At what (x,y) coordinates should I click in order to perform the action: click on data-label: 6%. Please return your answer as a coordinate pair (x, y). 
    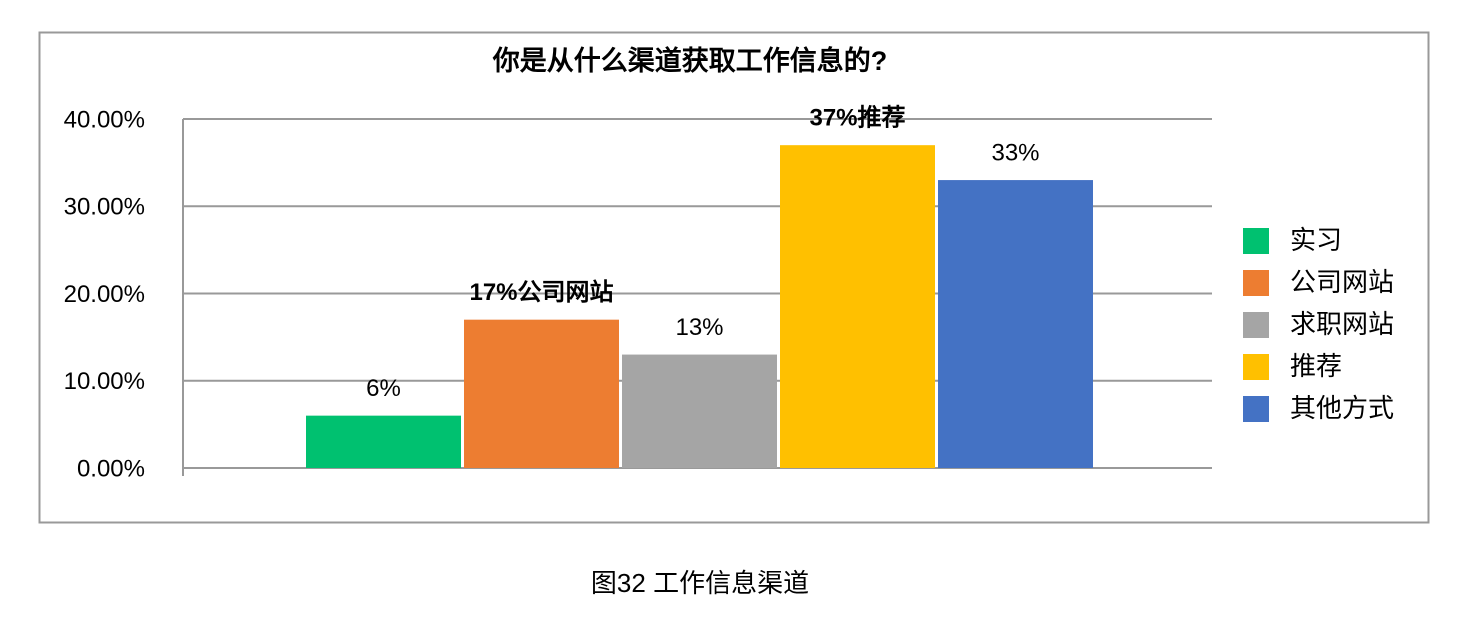
    Looking at the image, I should click on (383, 388).